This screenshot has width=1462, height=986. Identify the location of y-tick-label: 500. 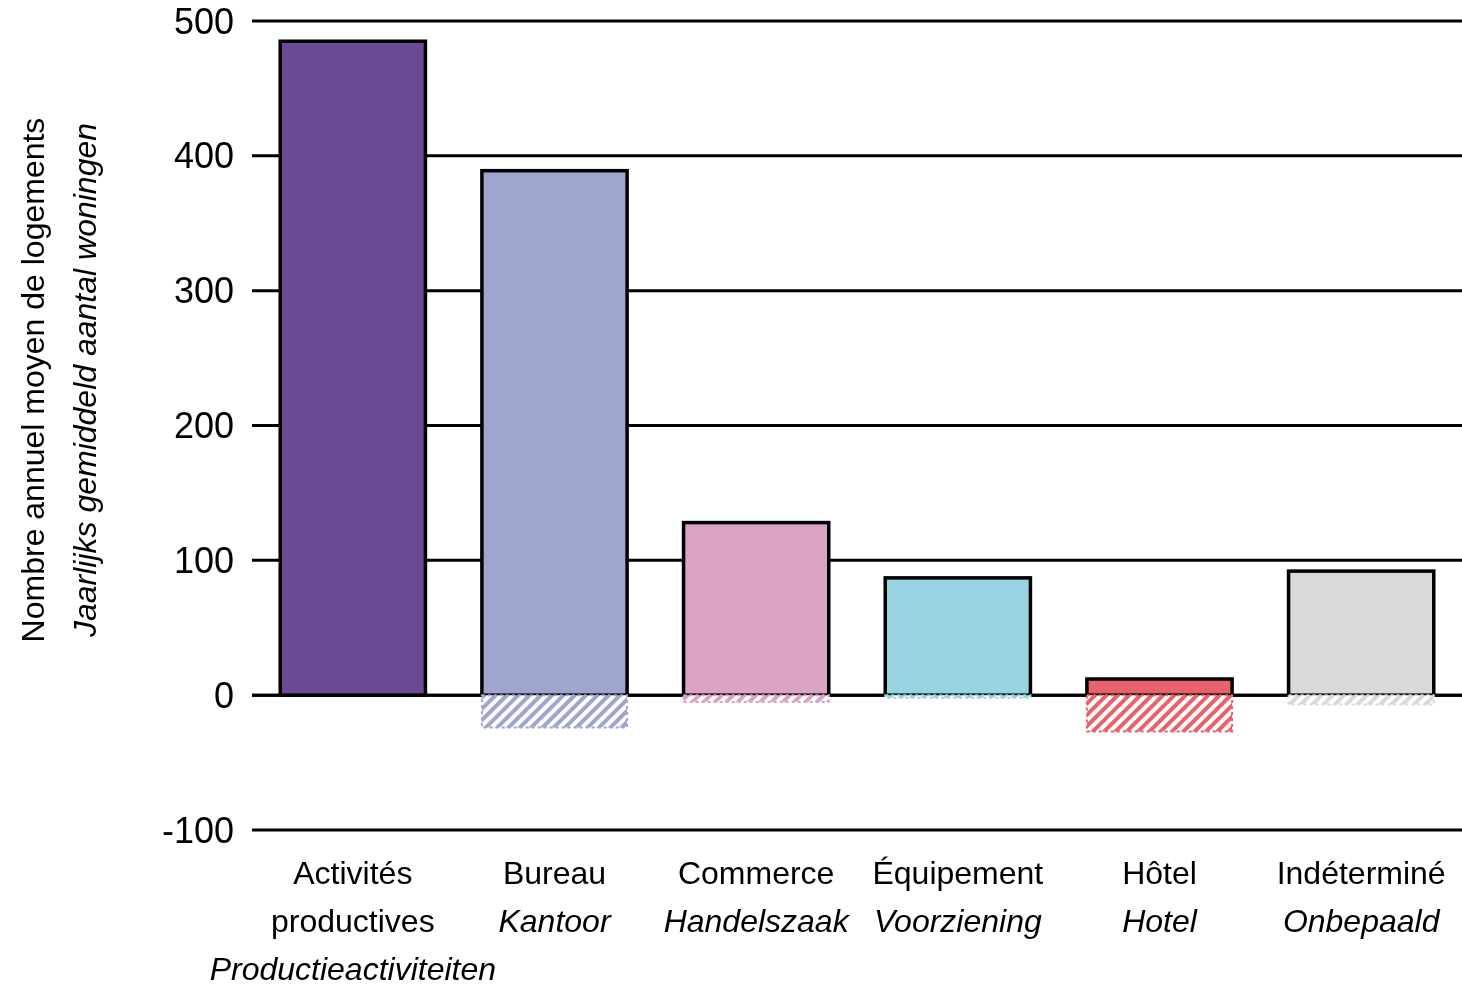
(203, 21).